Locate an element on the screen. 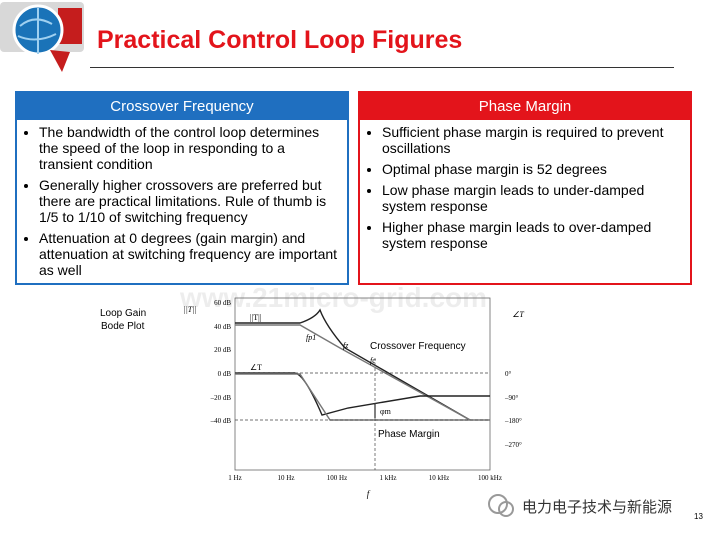 The height and width of the screenshot is (535, 714). box-title: Phase Margin is located at coordinates (525, 106).